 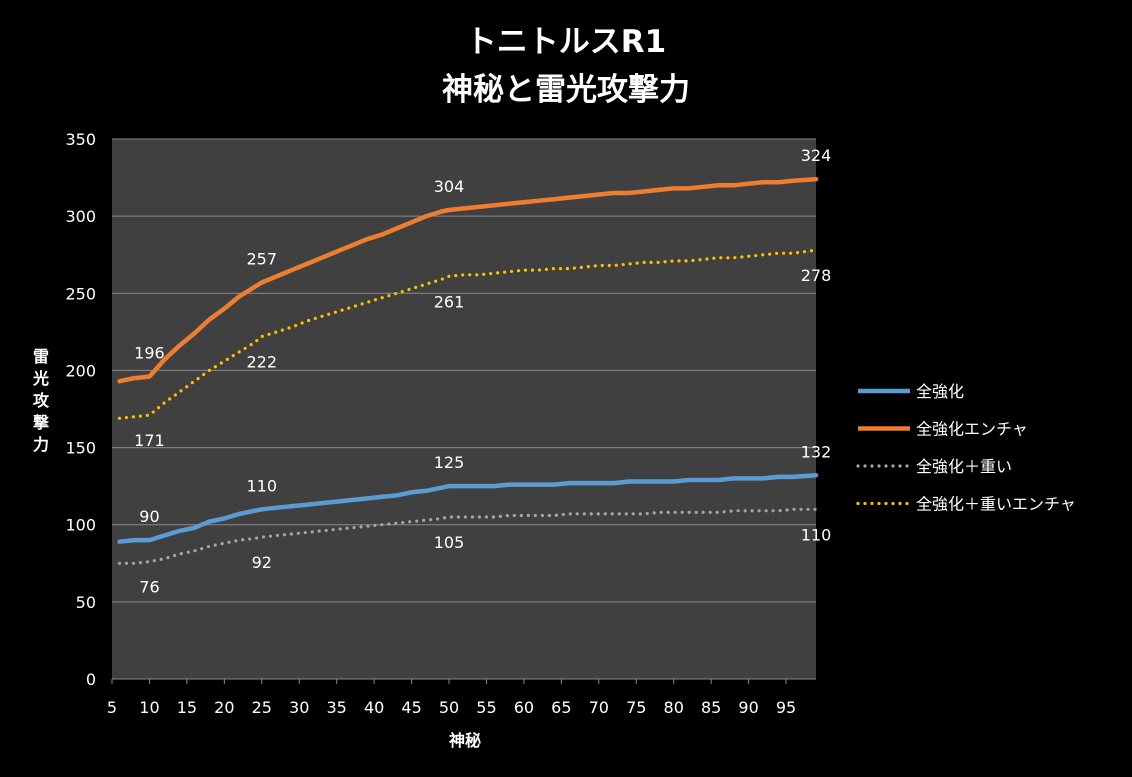 What do you see at coordinates (561, 707) in the screenshot?
I see `x-tick-label: 65` at bounding box center [561, 707].